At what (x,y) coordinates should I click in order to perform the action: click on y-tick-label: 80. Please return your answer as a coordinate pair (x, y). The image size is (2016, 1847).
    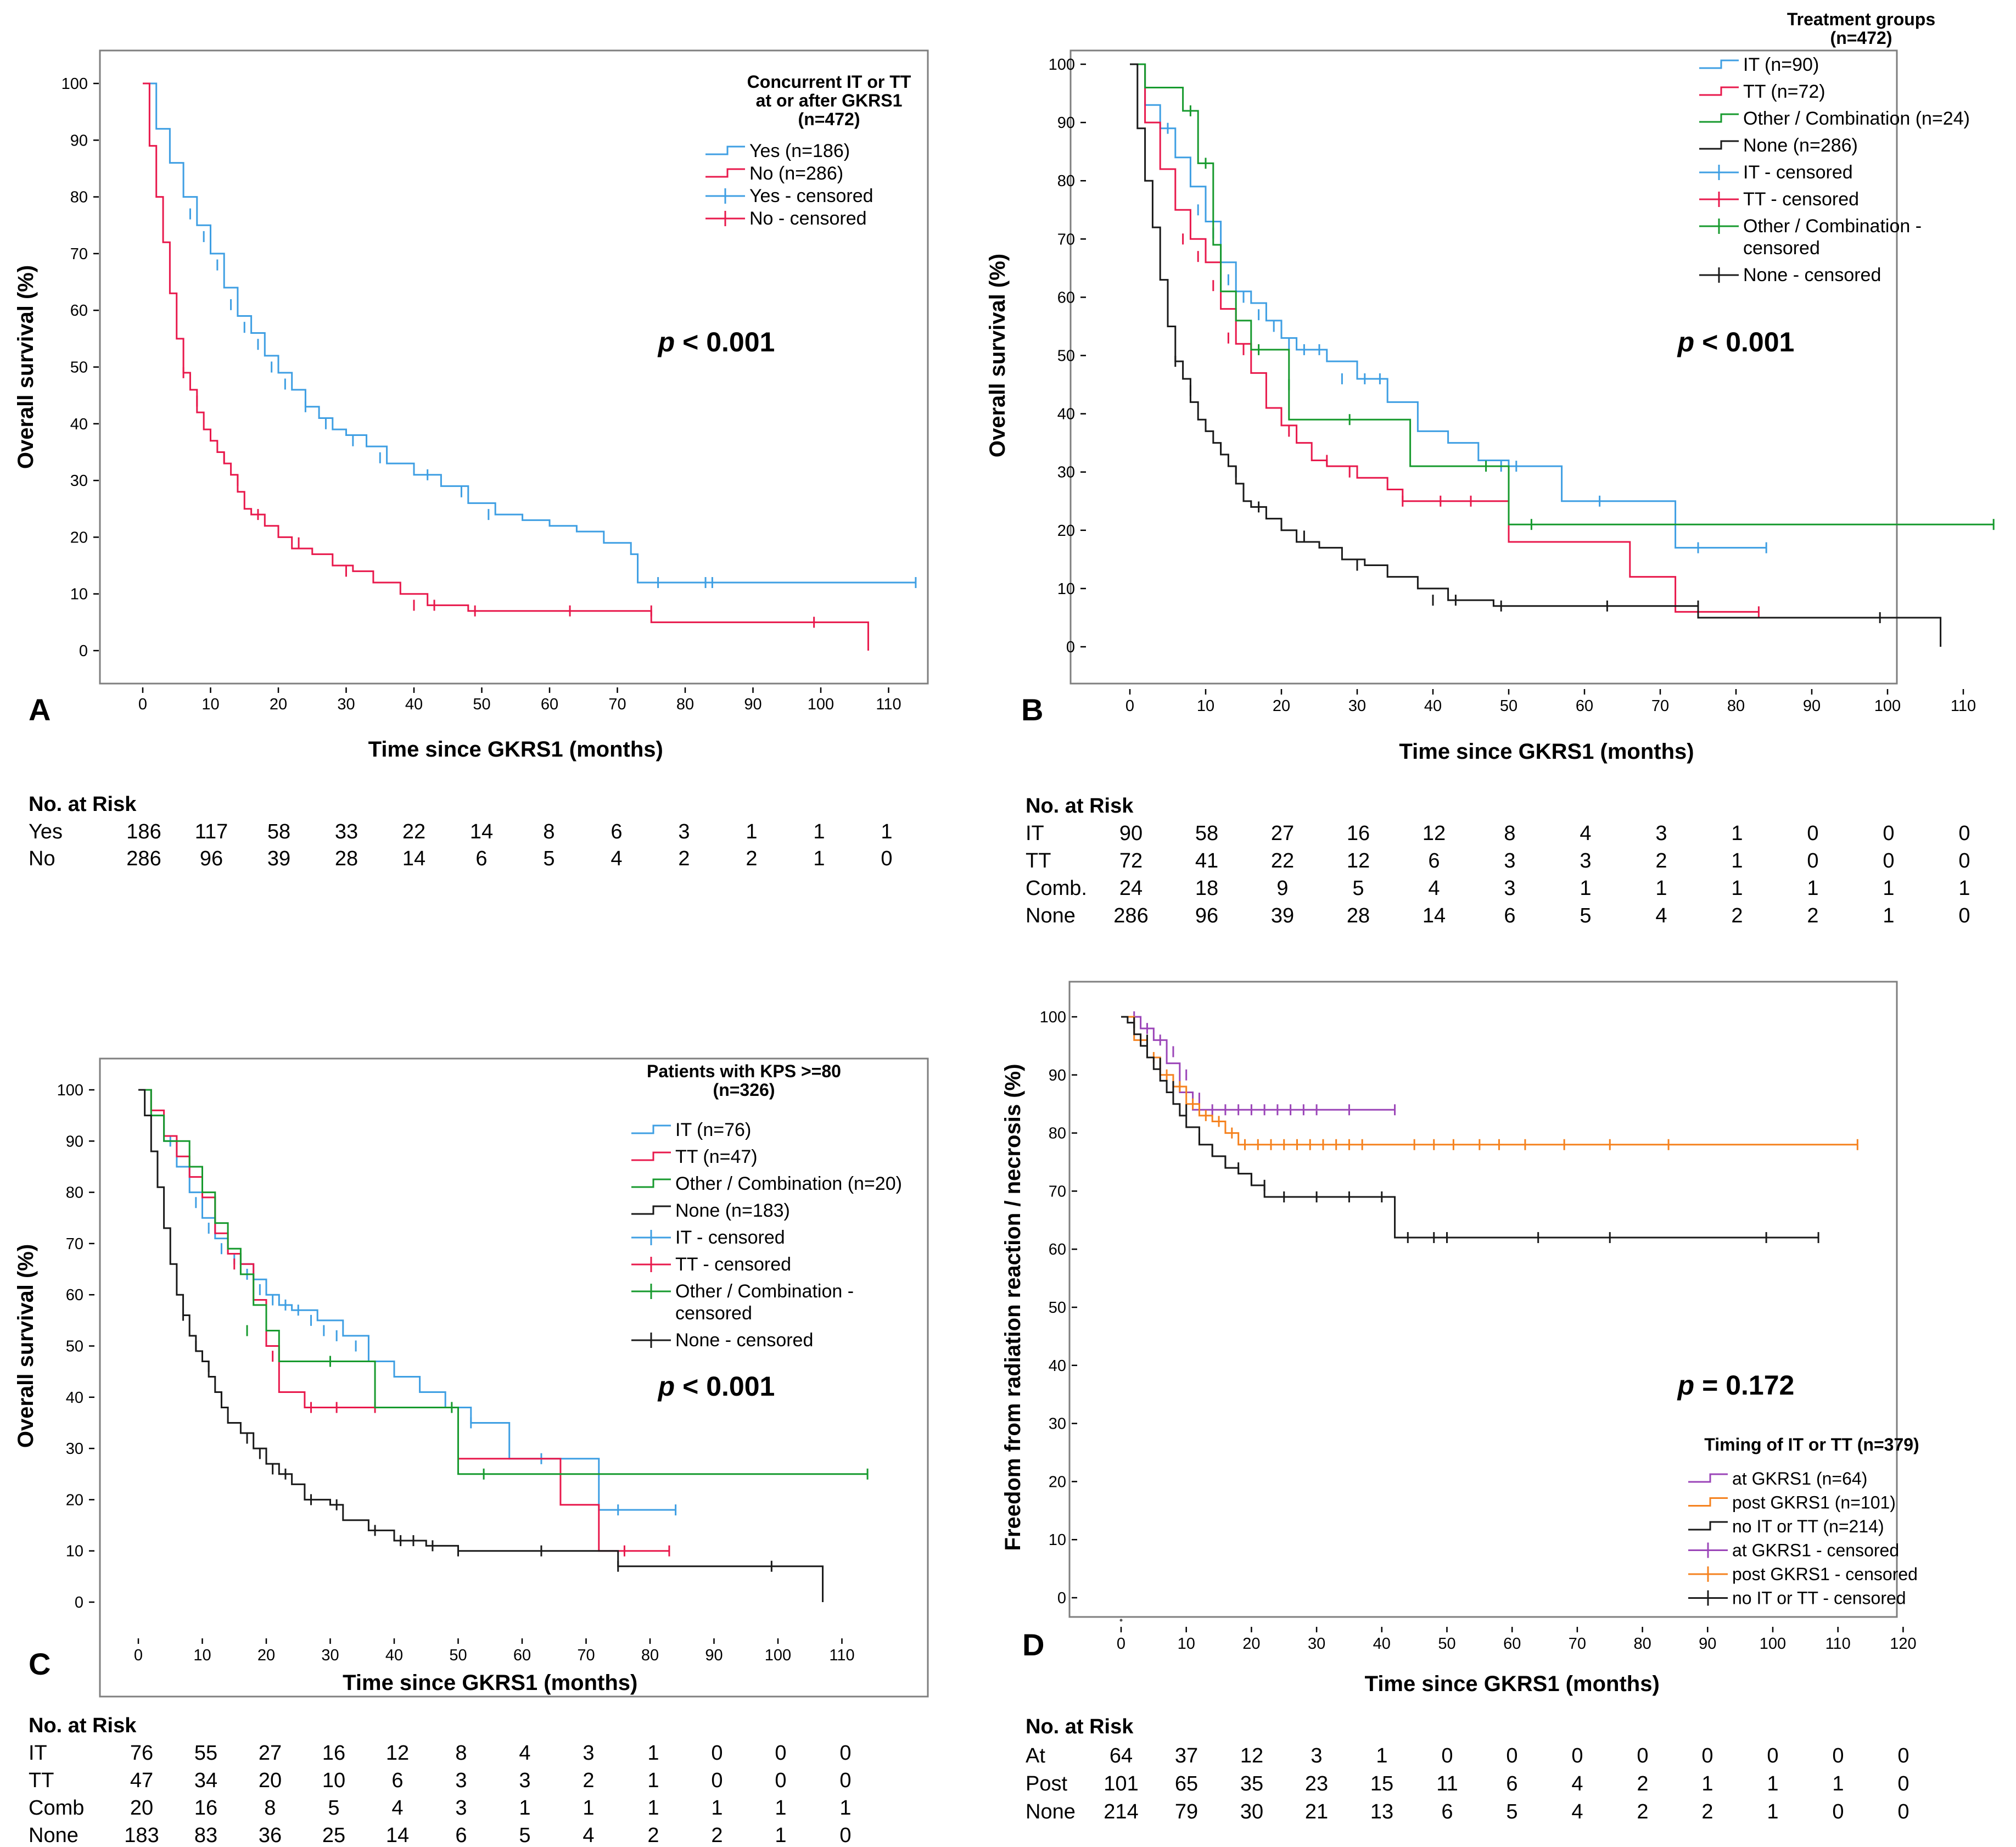
    Looking at the image, I should click on (1066, 181).